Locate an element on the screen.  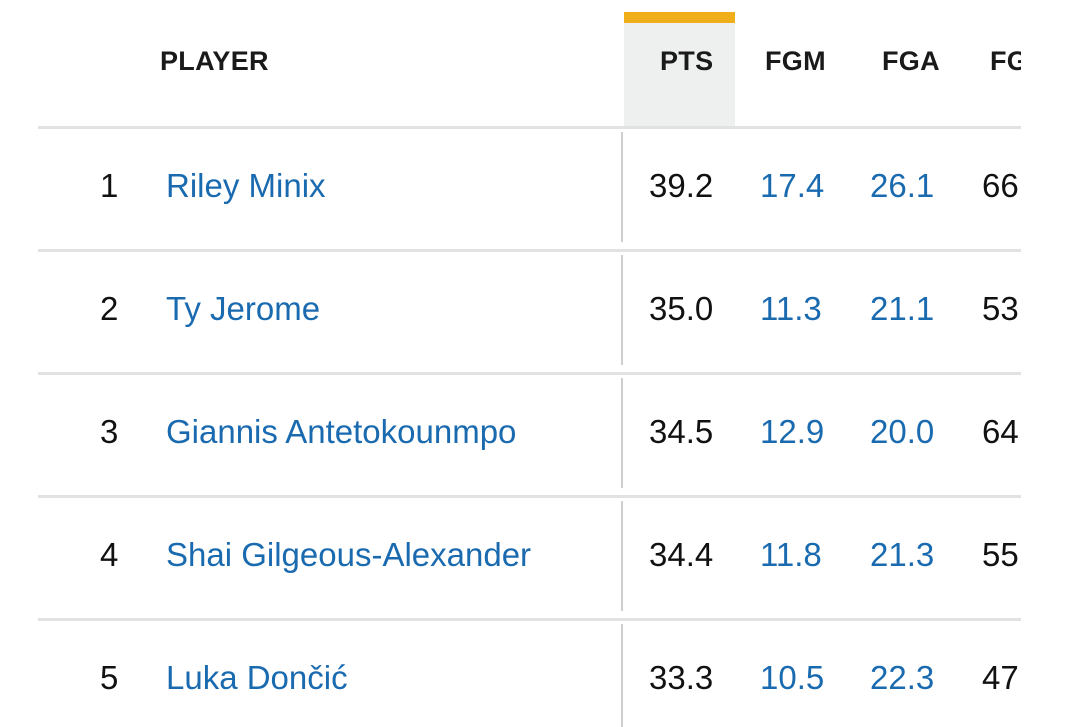
fgm-link: 11.8 is located at coordinates (791, 554).